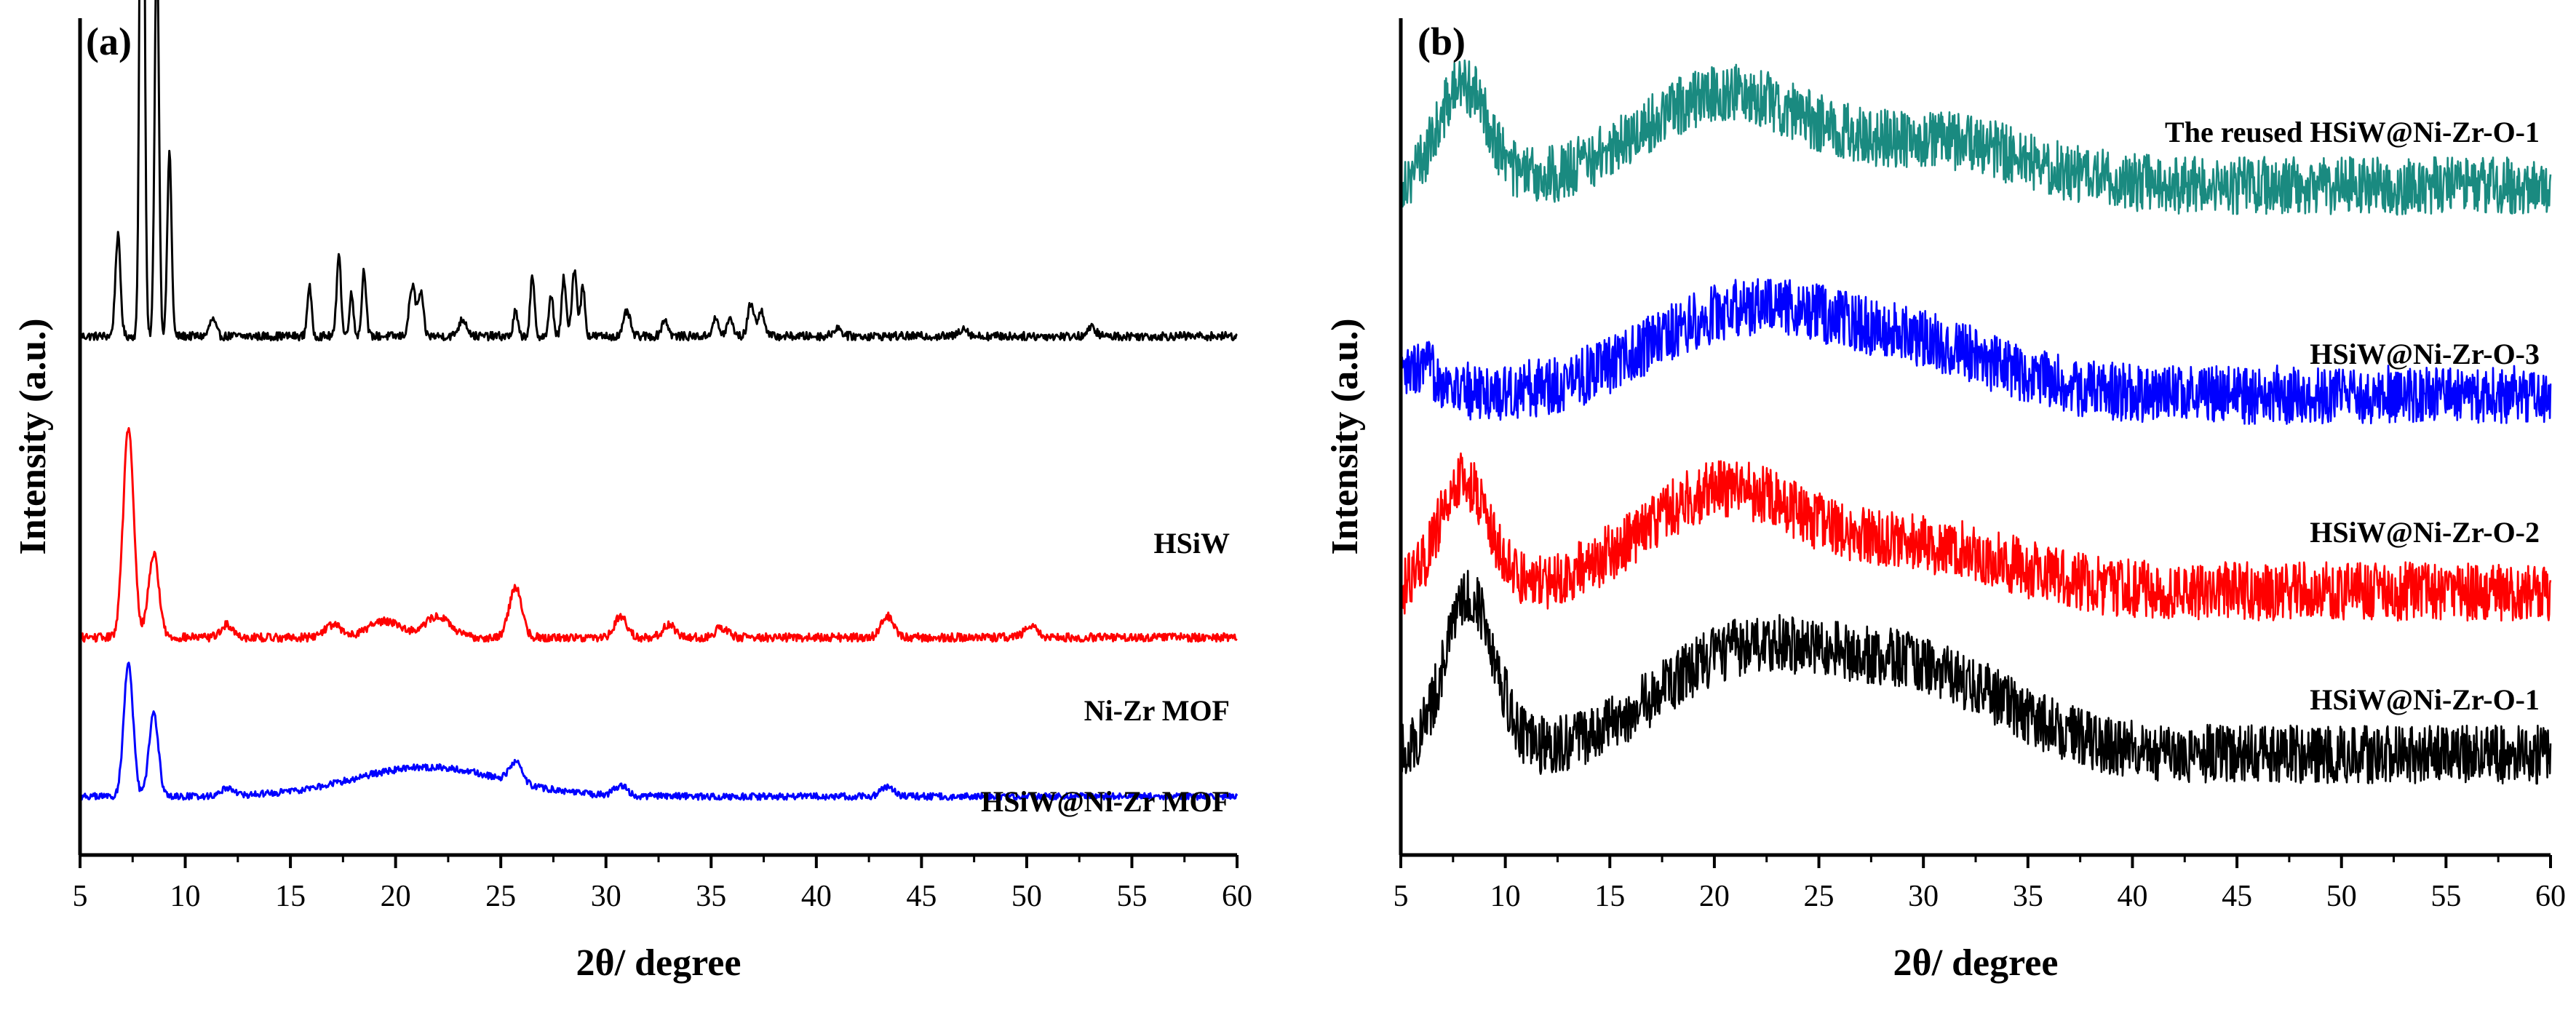  I want to click on series-label: HSiW@Ni-Zr-O-1, so click(2425, 699).